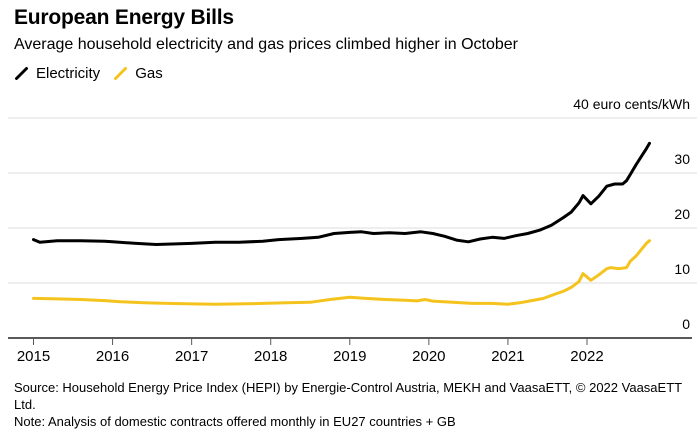  Describe the element at coordinates (682, 269) in the screenshot. I see `y-axis-label-10: 10` at that location.